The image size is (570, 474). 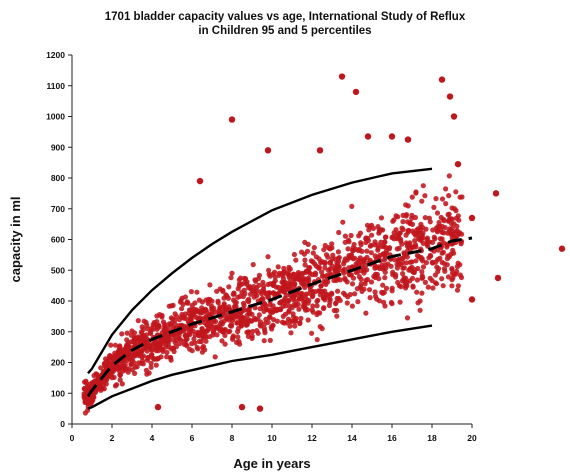 What do you see at coordinates (58, 147) in the screenshot?
I see `y-tick-label: 900` at bounding box center [58, 147].